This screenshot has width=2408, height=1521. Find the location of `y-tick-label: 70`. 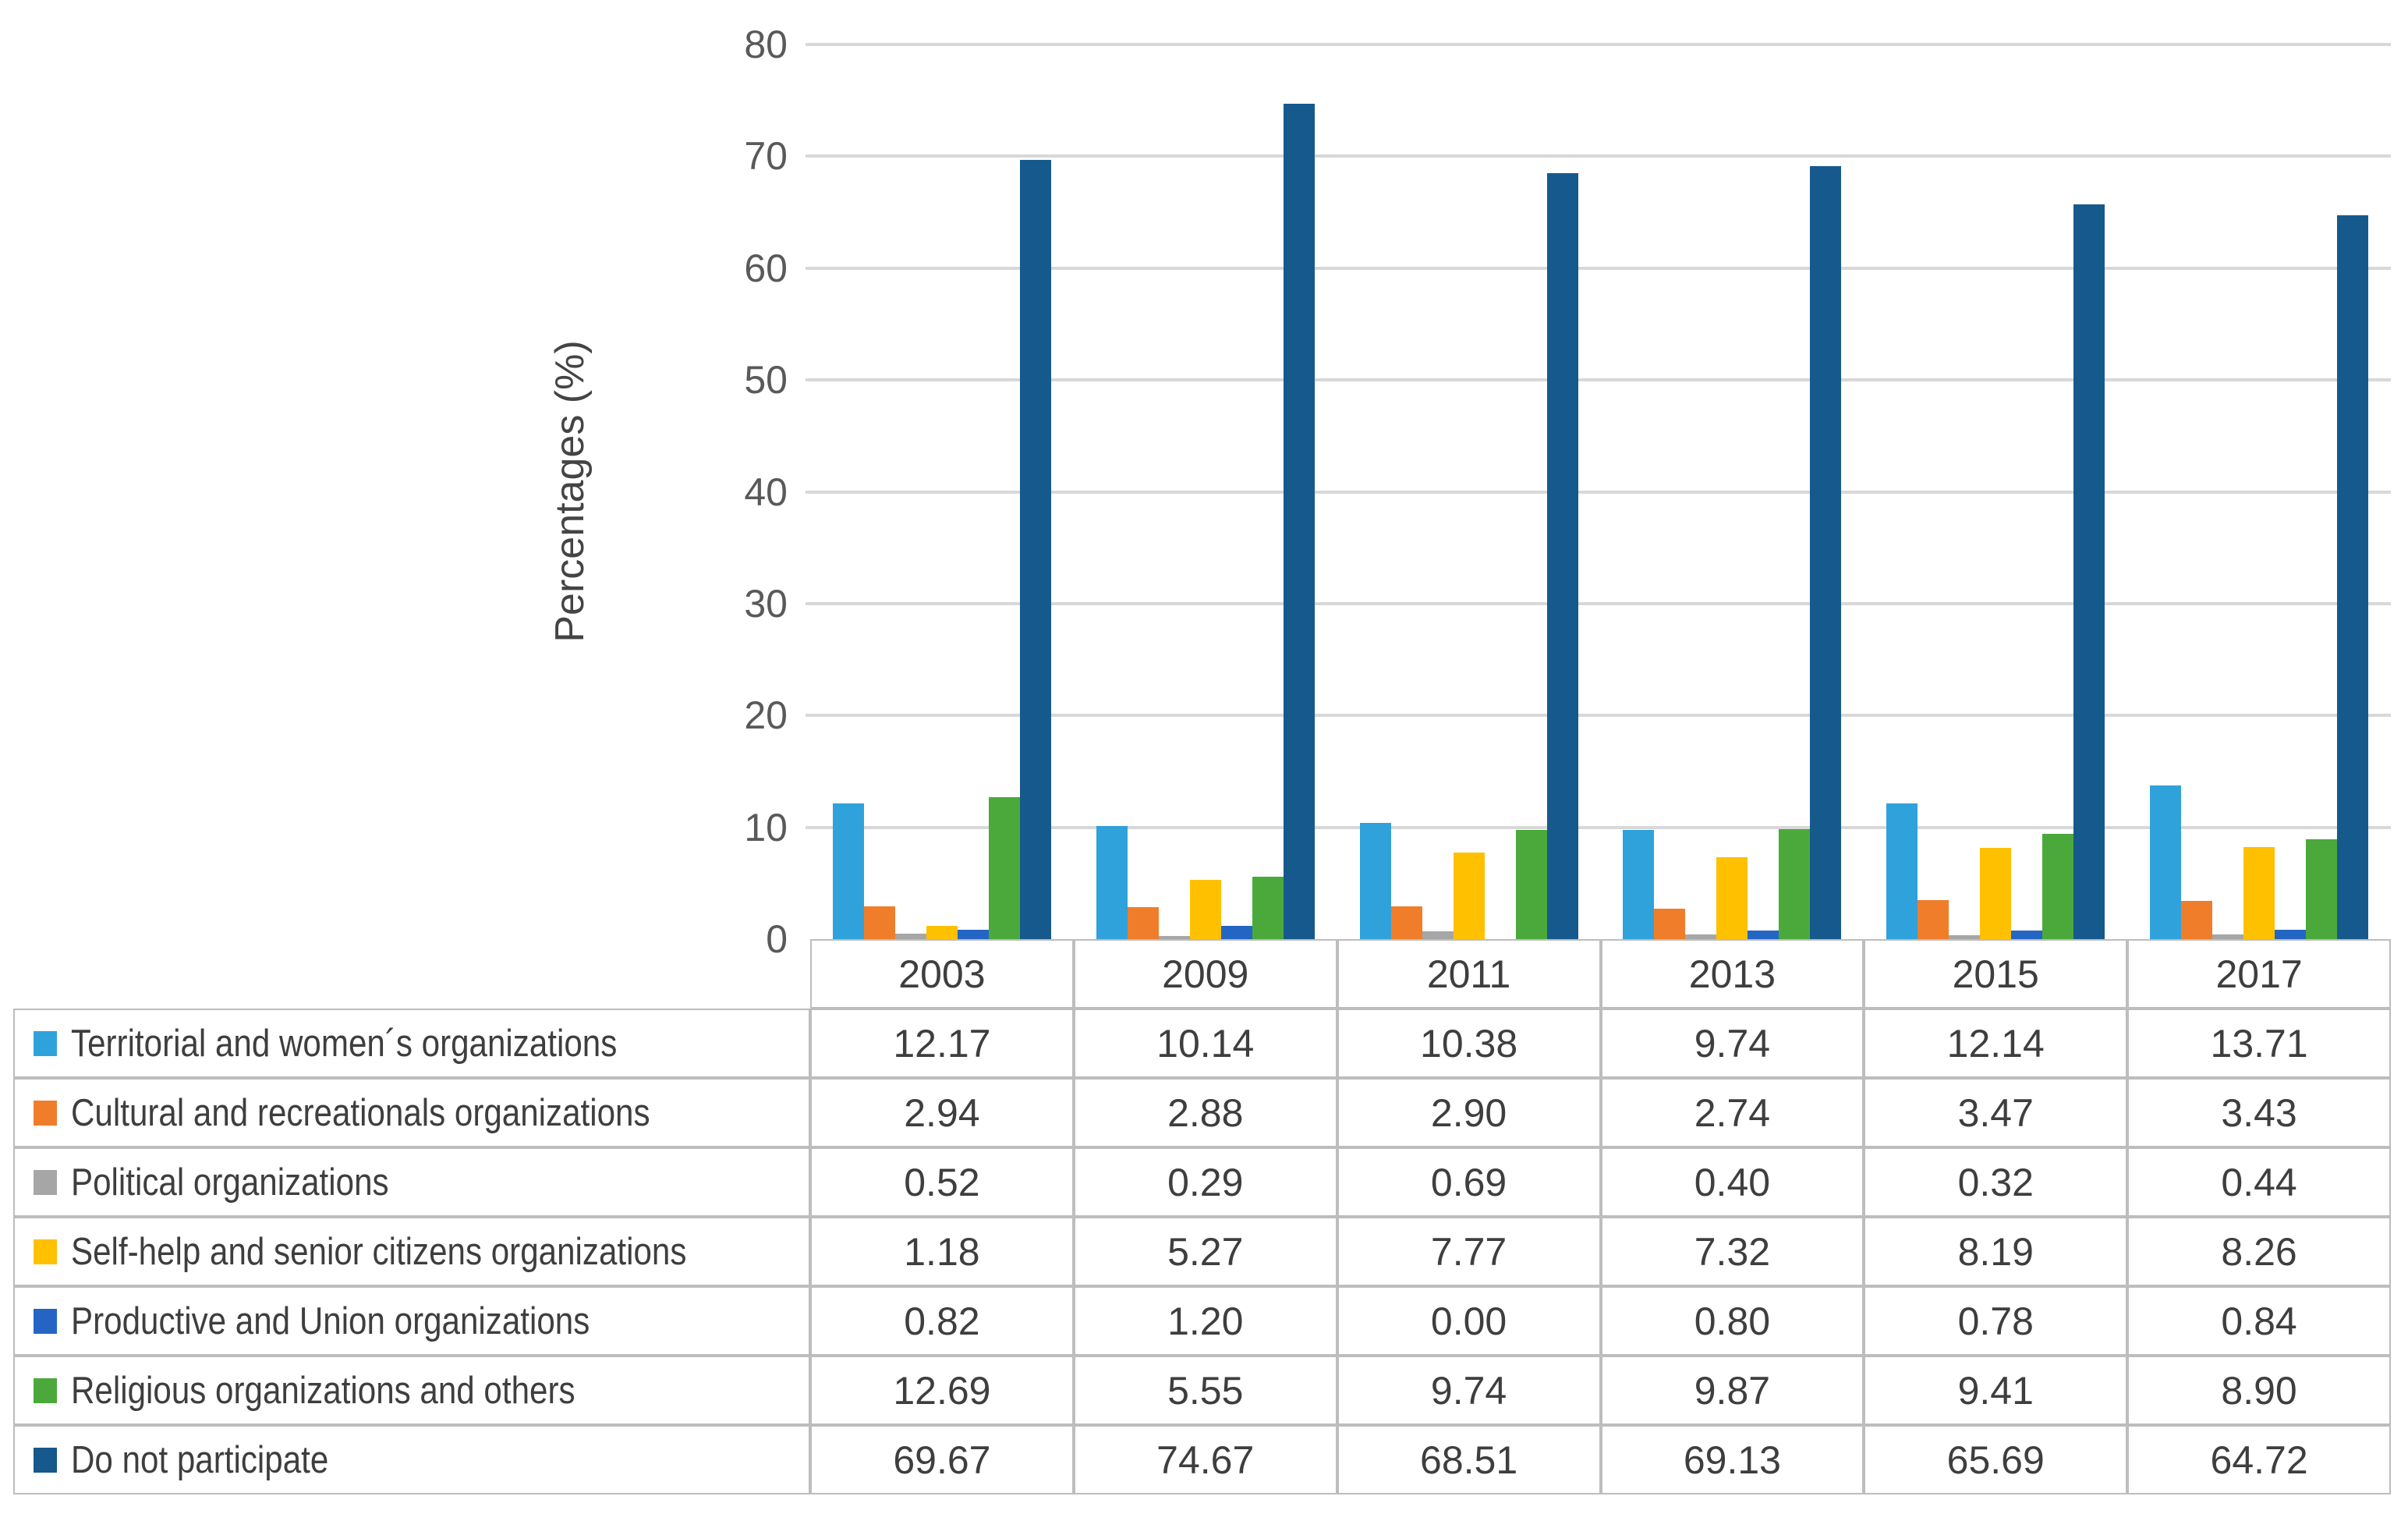

y-tick-label: 70 is located at coordinates (766, 157).